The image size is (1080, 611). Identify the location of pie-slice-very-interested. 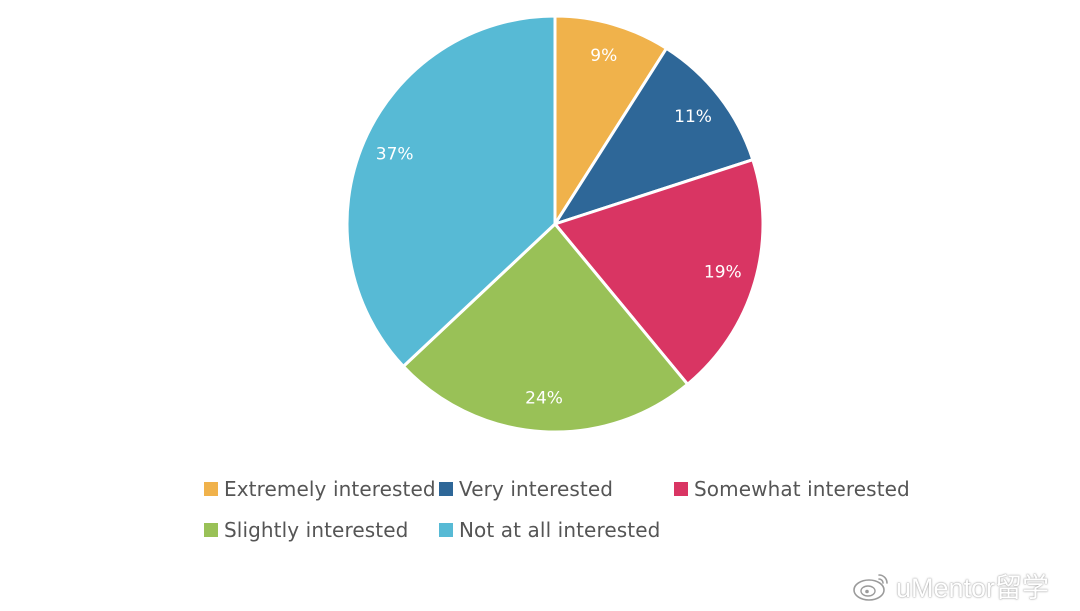
(654, 136).